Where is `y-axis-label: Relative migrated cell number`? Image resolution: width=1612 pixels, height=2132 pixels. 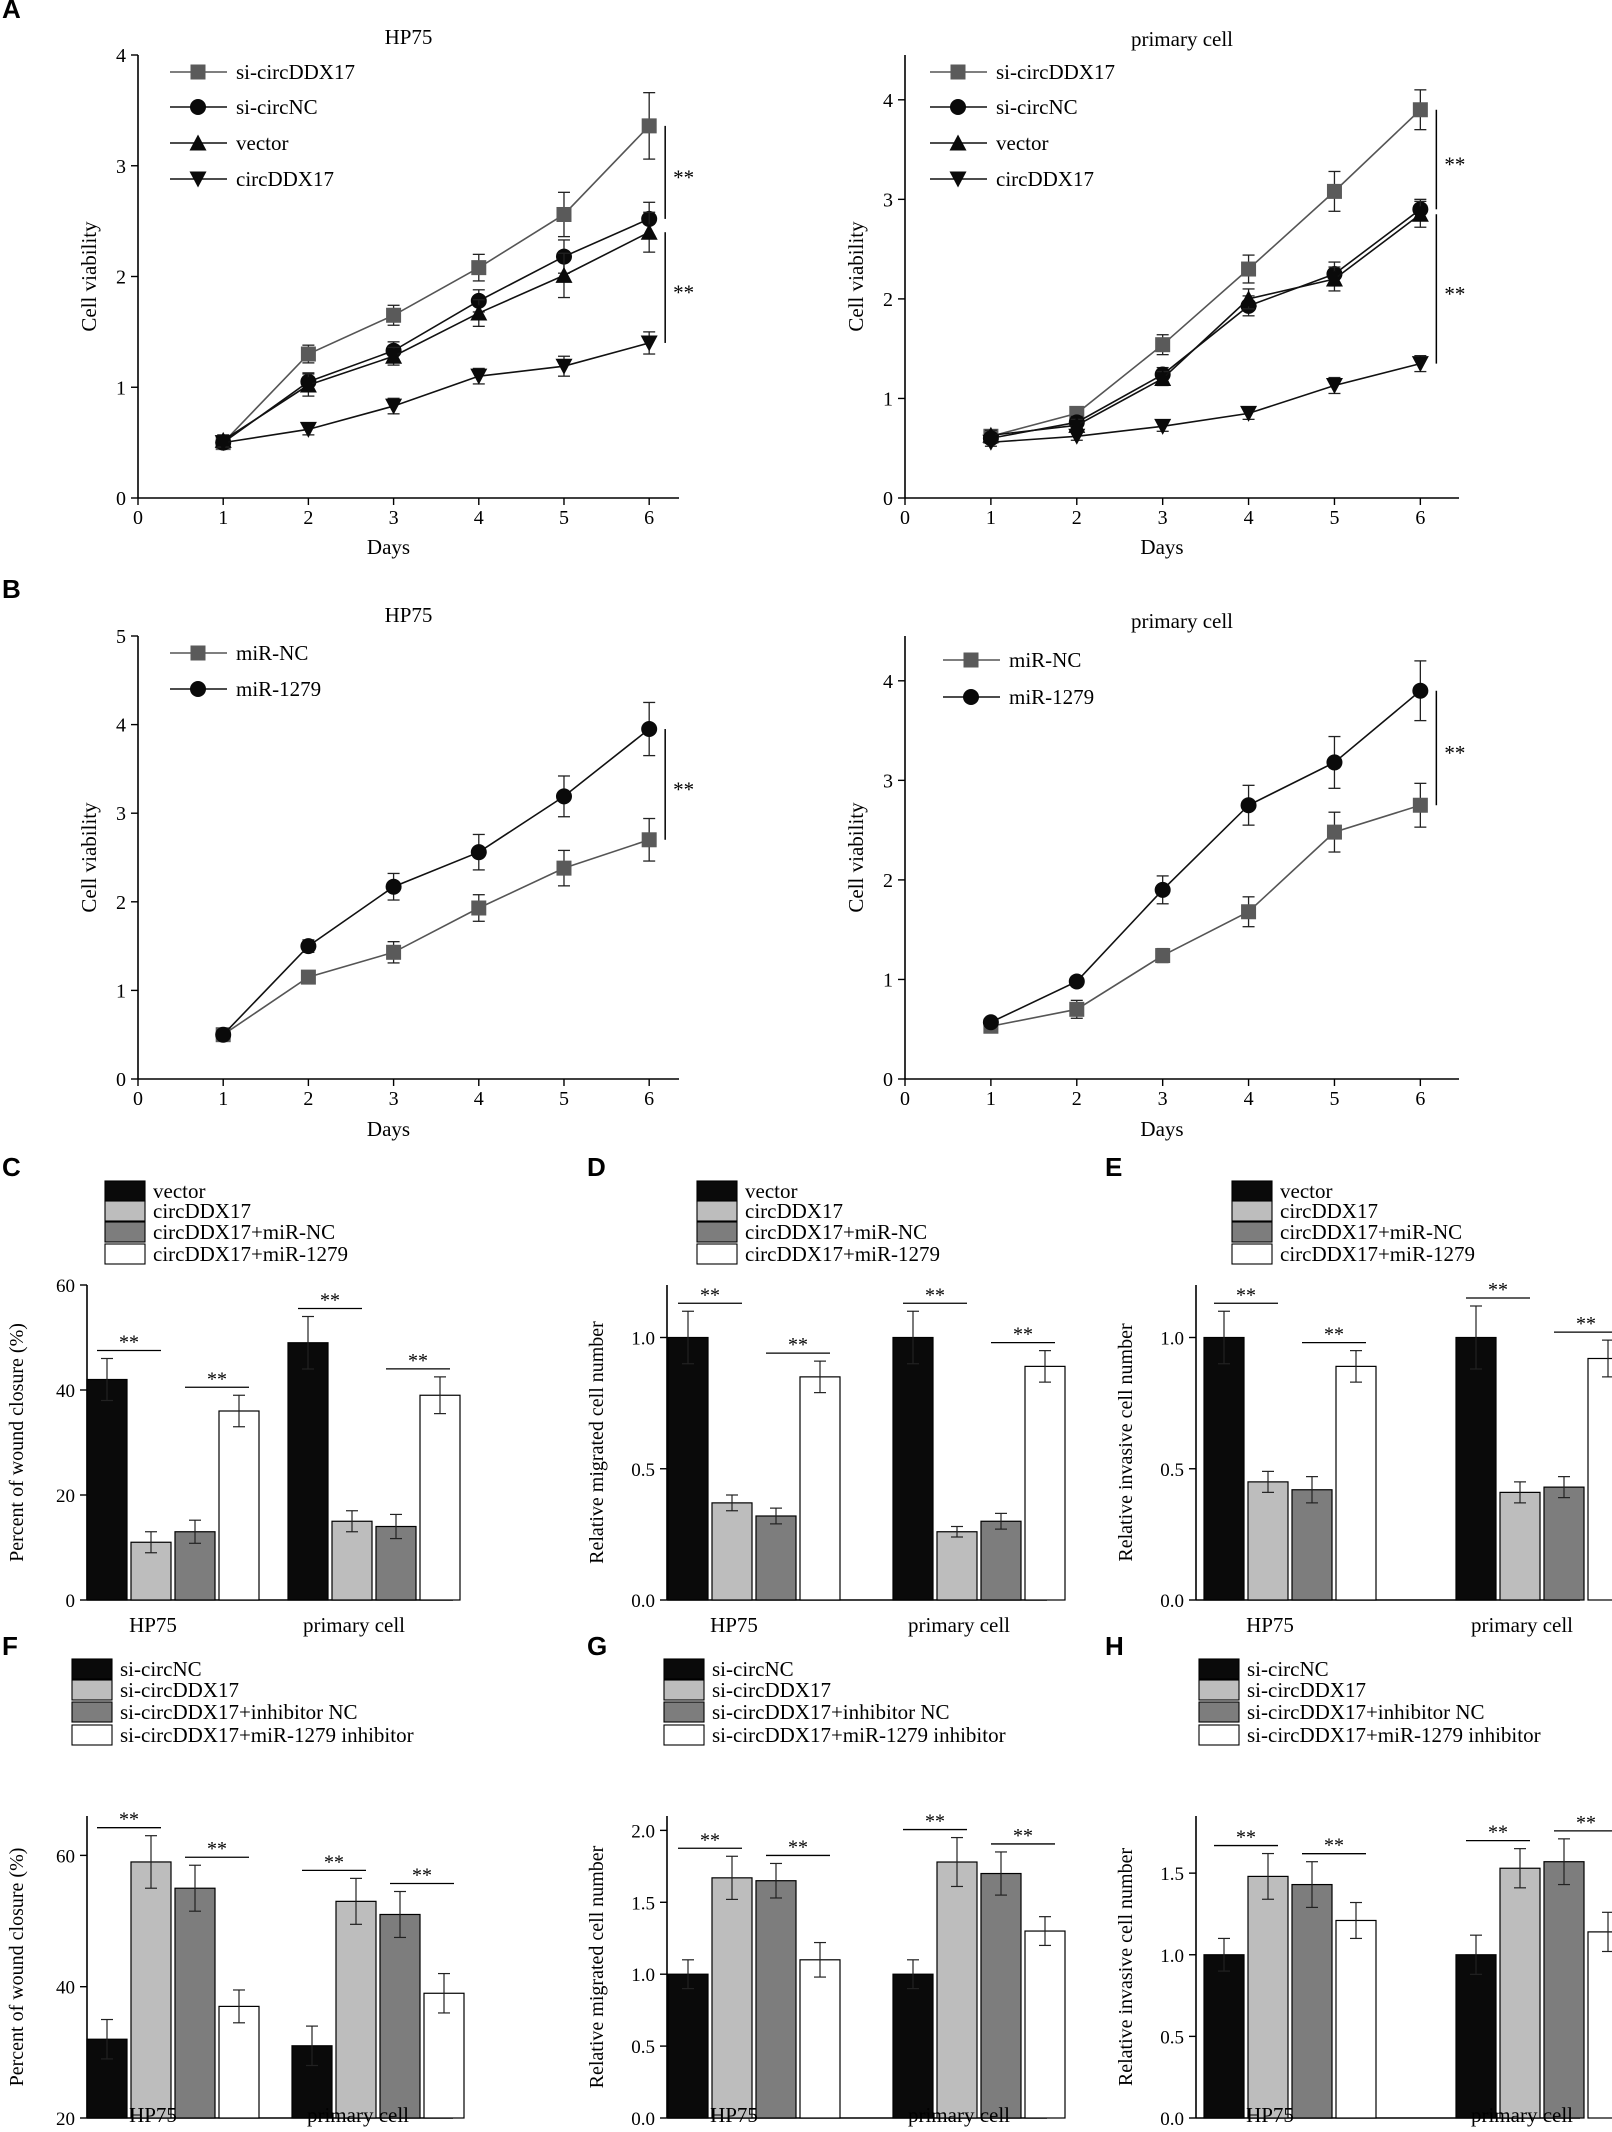 y-axis-label: Relative migrated cell number is located at coordinates (597, 1966).